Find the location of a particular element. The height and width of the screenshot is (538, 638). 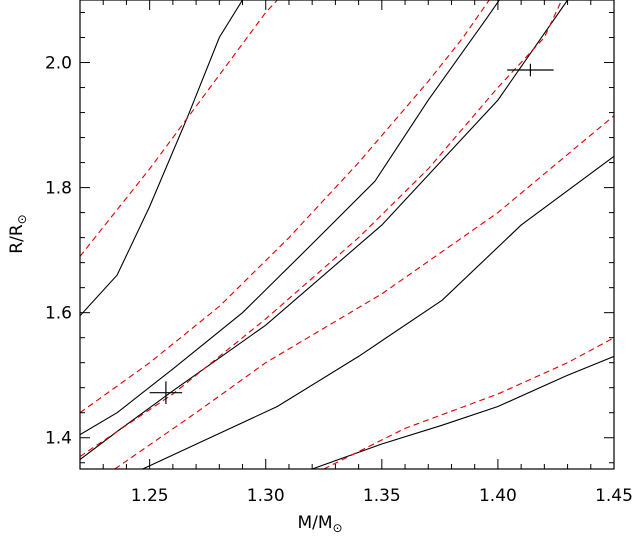

y-tick-label: 1.6 is located at coordinates (58, 314).